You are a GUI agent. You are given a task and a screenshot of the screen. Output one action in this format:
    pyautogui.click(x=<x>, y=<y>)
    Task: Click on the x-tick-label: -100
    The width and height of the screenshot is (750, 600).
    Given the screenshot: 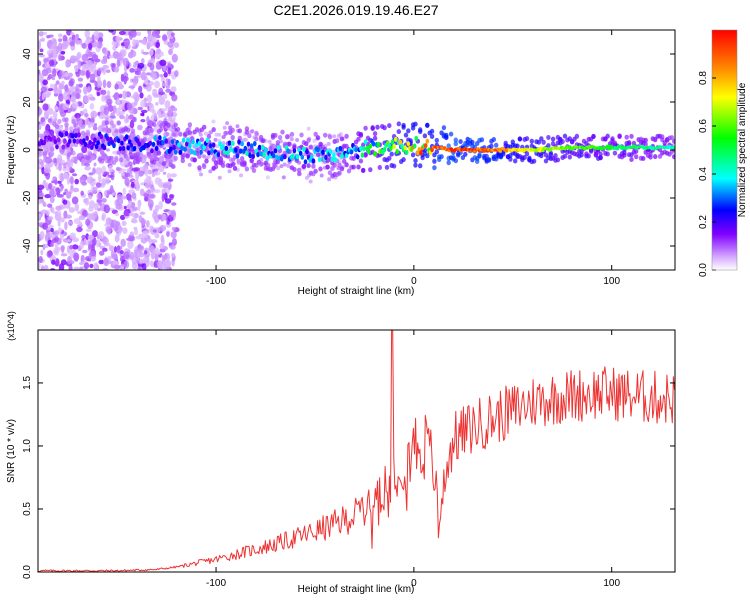 What is the action you would take?
    pyautogui.click(x=216, y=281)
    